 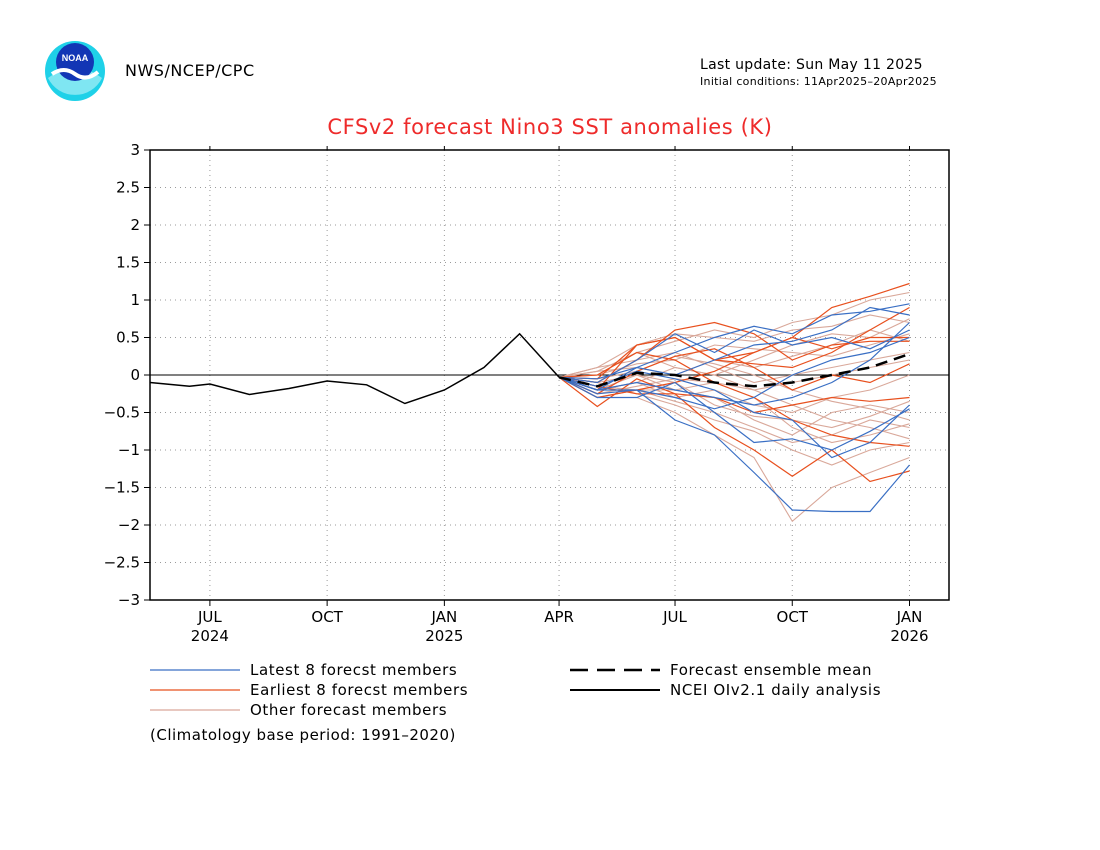 I want to click on climatology-note: (Climatology base period: 1991–2020), so click(x=303, y=735).